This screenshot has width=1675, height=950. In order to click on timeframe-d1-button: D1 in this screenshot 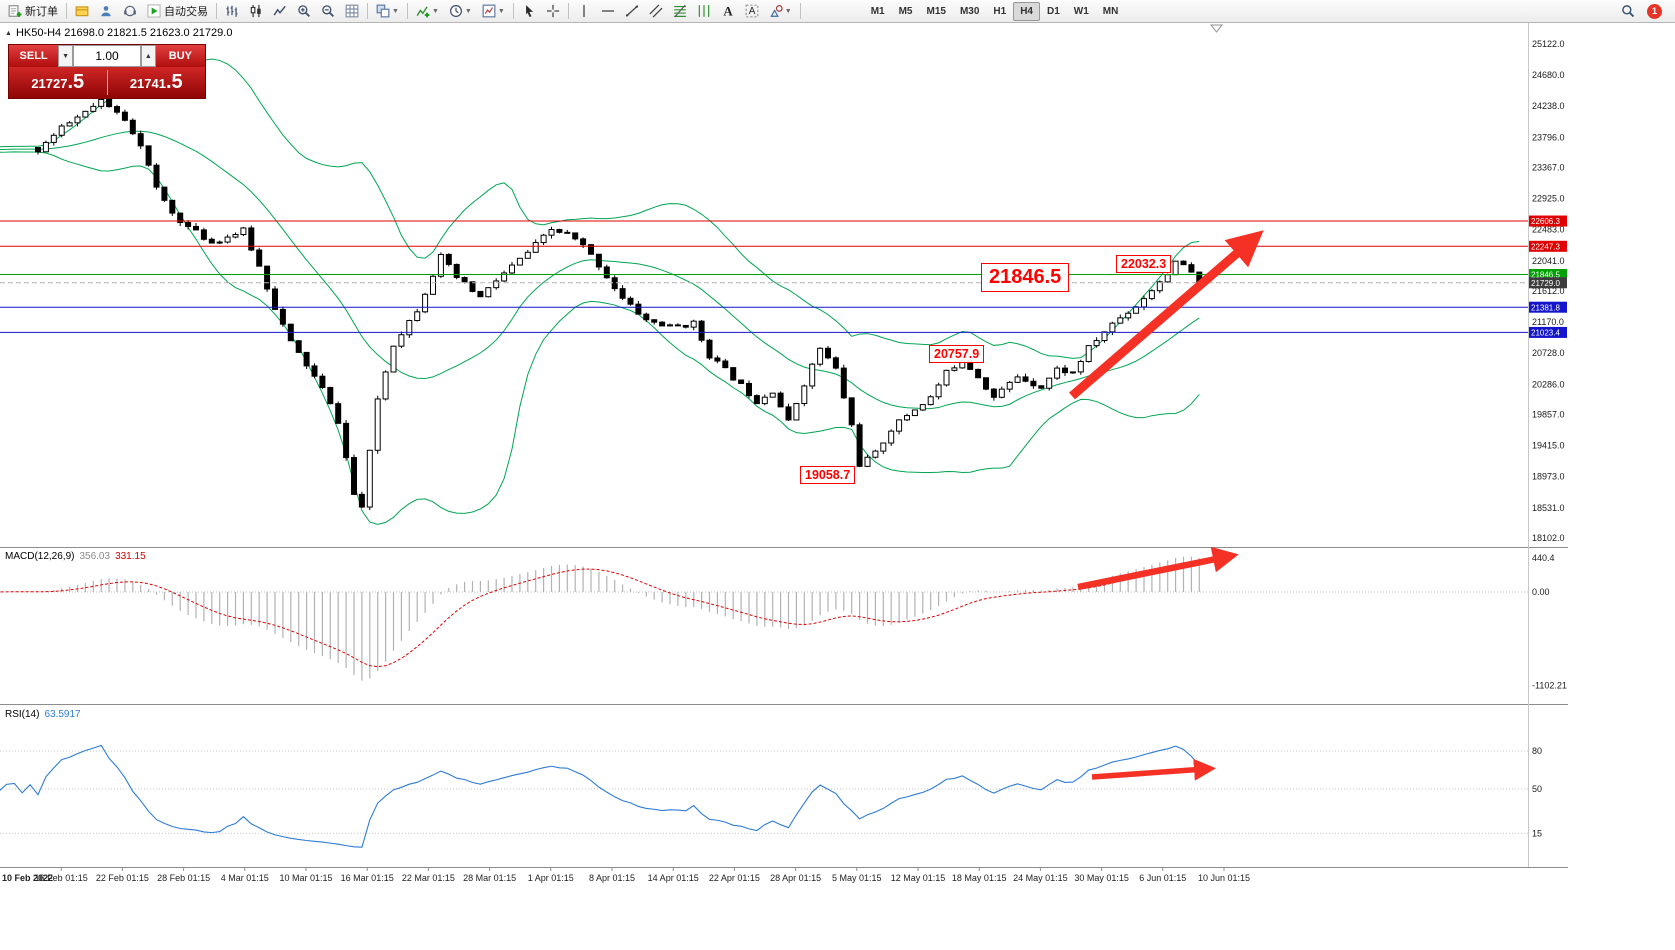, I will do `click(1053, 11)`.